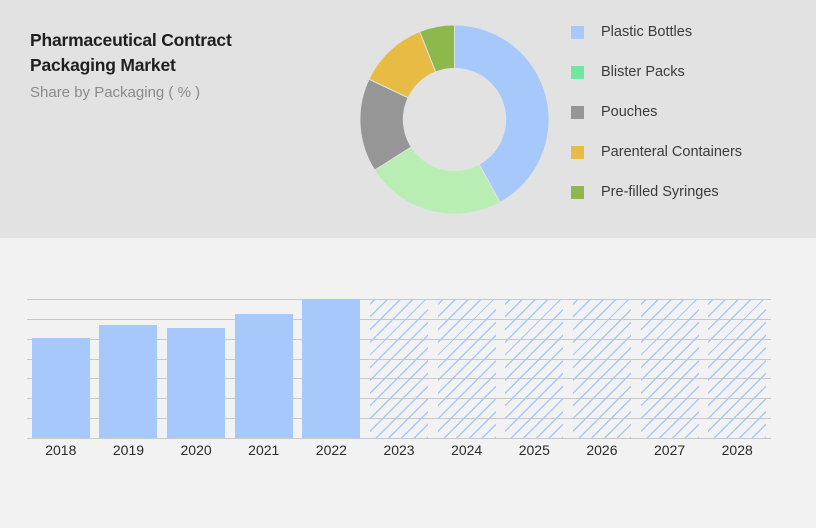 This screenshot has height=528, width=816. Describe the element at coordinates (115, 92) in the screenshot. I see `page-subtitle: Share by Packaging ( % )` at that location.